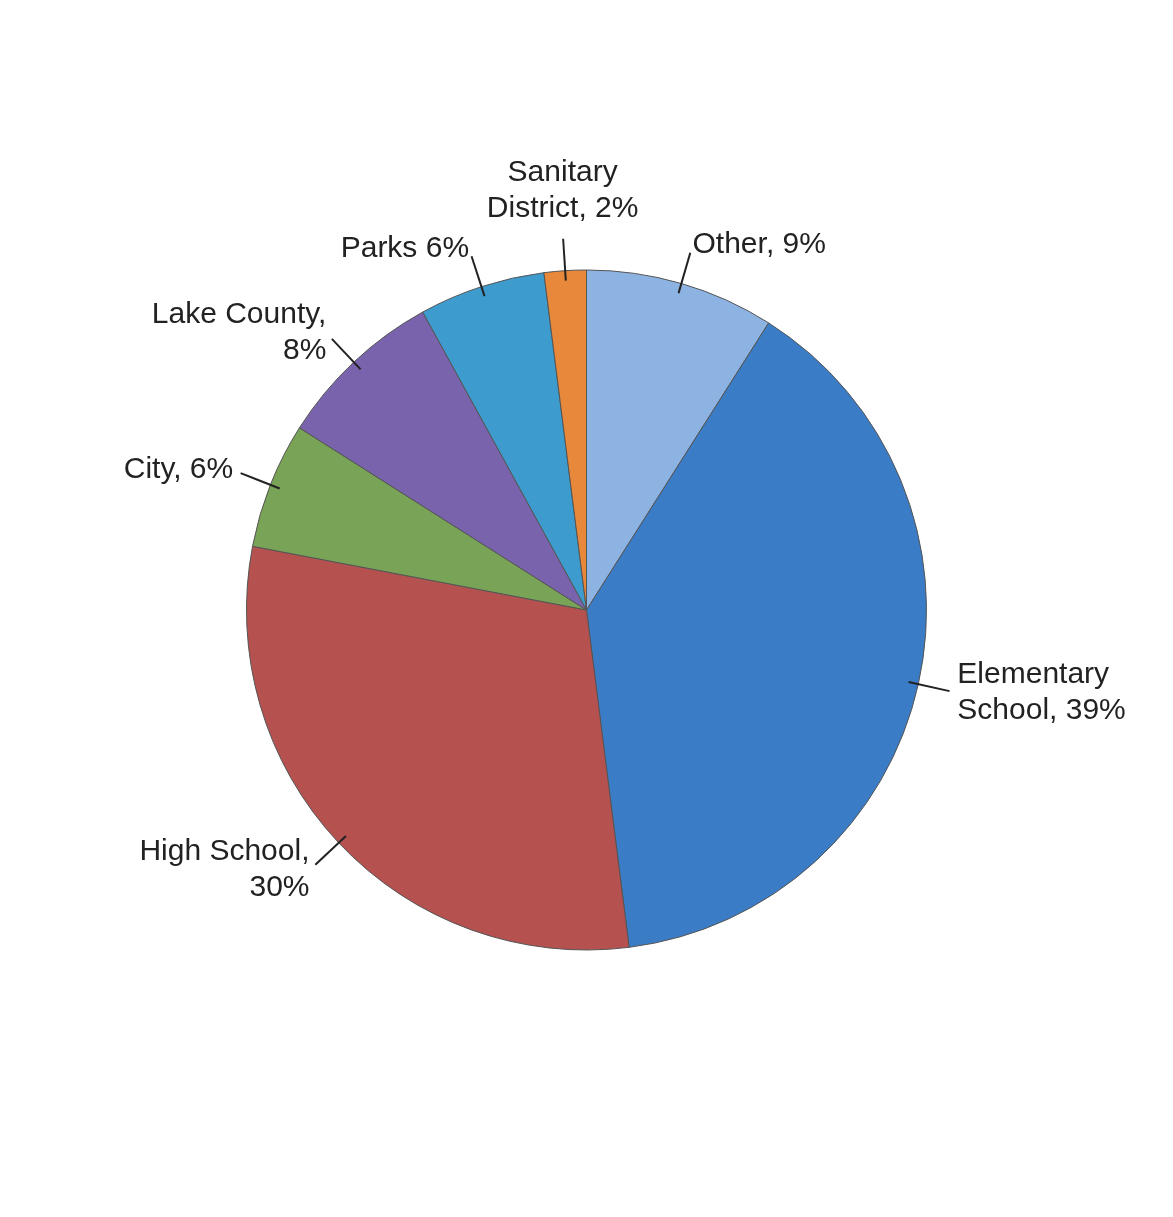  I want to click on slice-label: Parks 6%, so click(405, 246).